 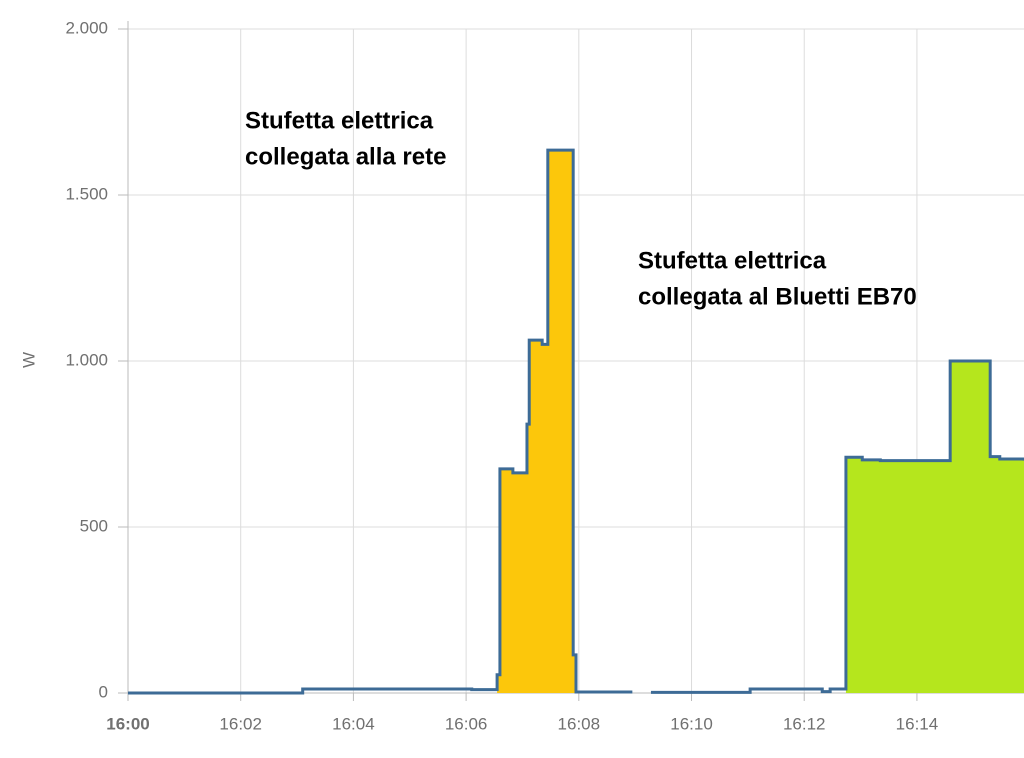 I want to click on y-tick-label: 1.500, so click(x=86, y=193).